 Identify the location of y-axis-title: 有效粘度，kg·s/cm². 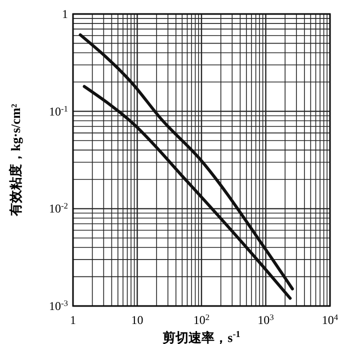
(15, 161).